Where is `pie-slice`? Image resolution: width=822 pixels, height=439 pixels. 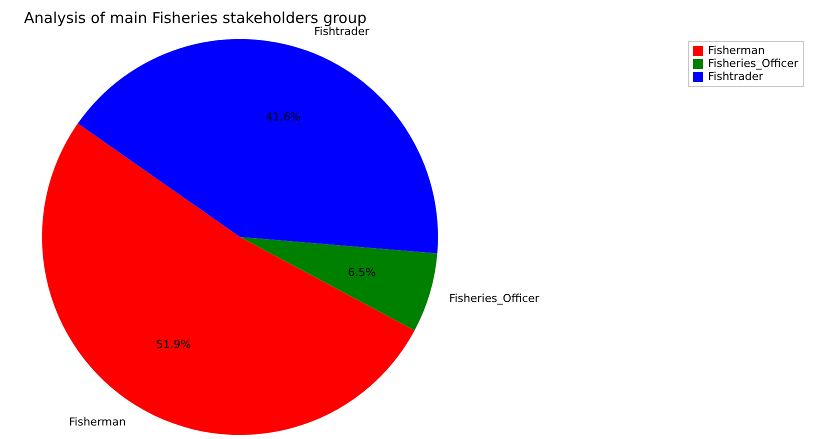
pie-slice is located at coordinates (339, 283).